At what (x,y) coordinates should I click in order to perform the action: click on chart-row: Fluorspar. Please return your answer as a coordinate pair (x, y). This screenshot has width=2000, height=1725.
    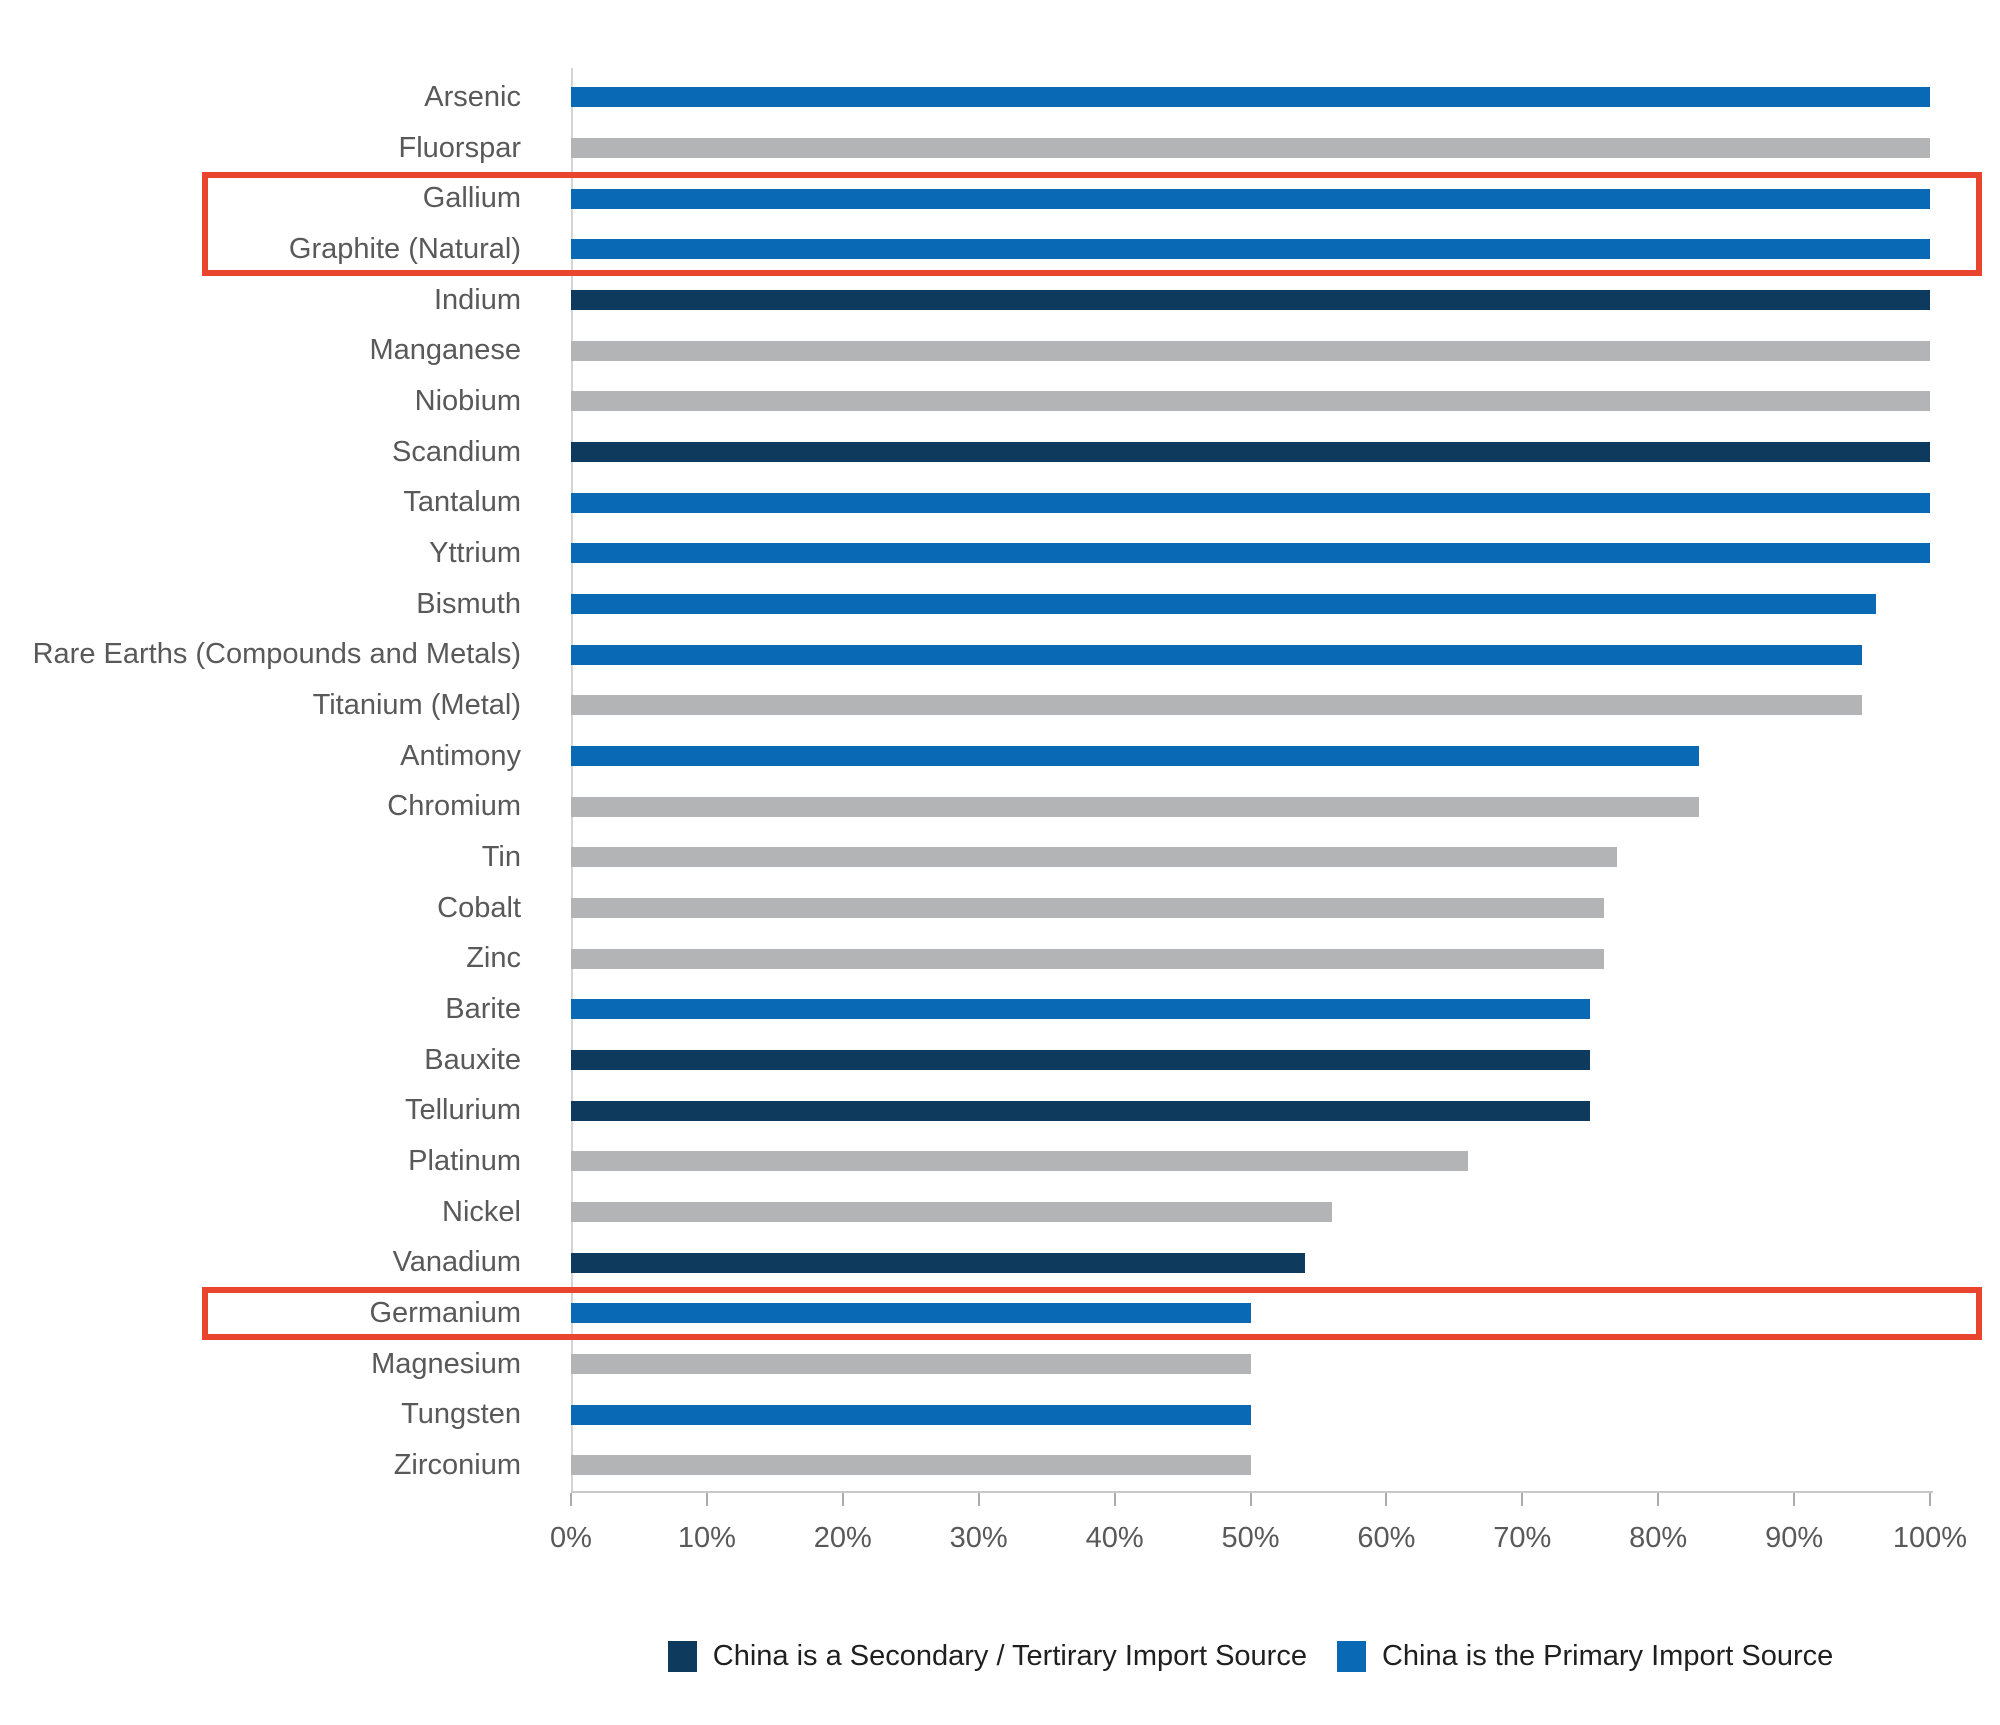
    Looking at the image, I should click on (1000, 148).